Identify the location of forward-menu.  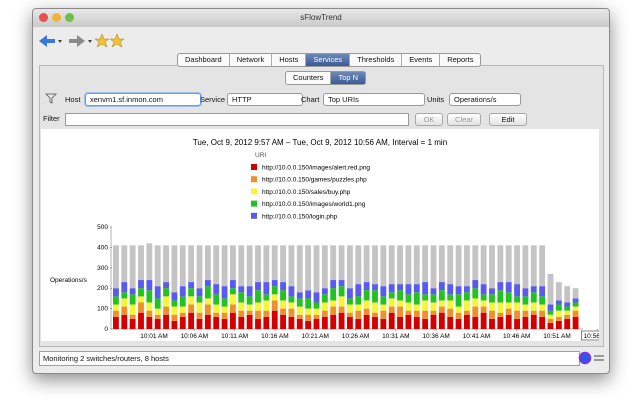
(90, 41).